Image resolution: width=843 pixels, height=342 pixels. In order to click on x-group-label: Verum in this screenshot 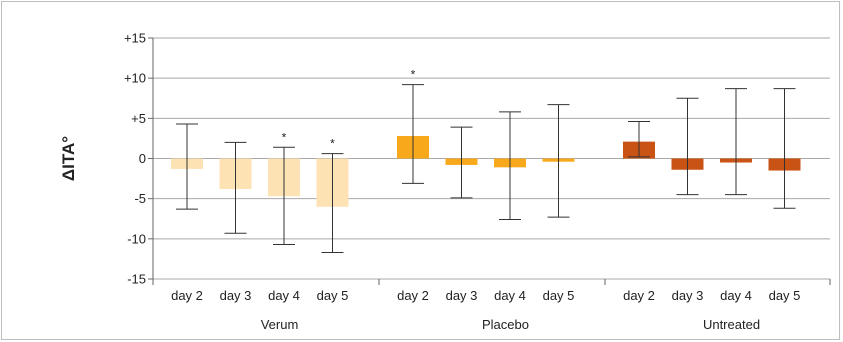, I will do `click(280, 324)`.